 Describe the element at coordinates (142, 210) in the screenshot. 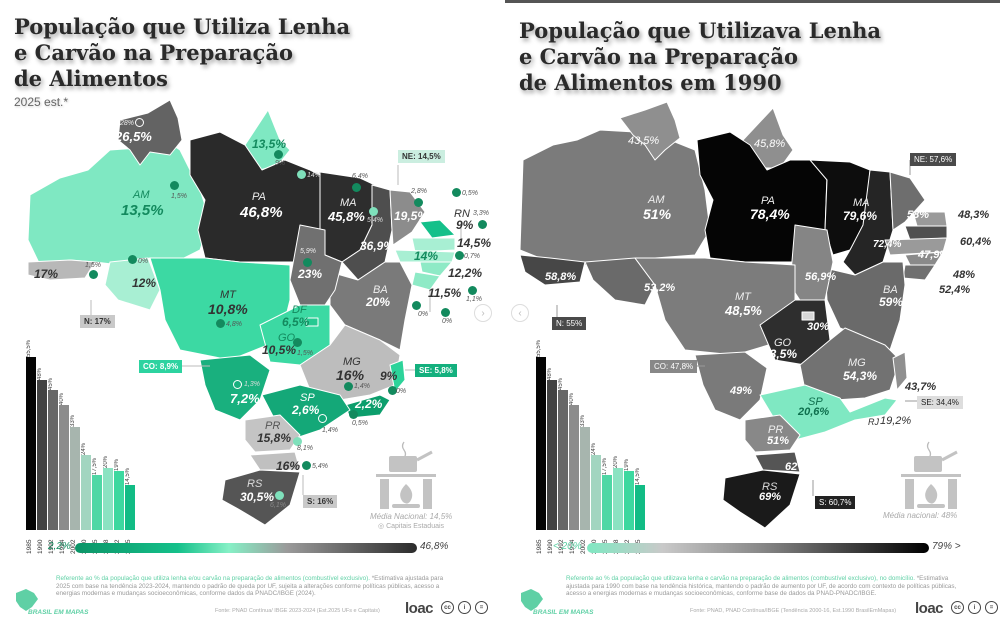

I see `state-value-am: 13,5%` at that location.